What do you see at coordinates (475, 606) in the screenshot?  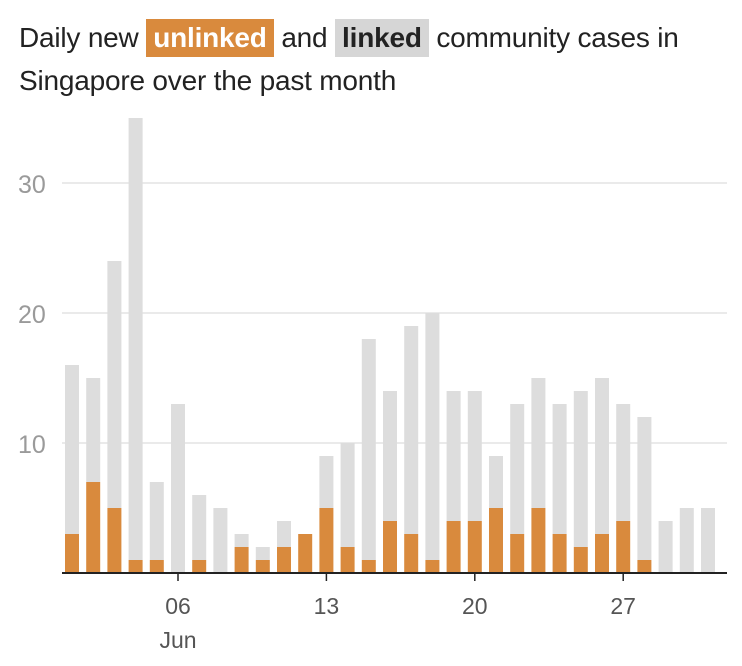 I see `x-tick-label: 20` at bounding box center [475, 606].